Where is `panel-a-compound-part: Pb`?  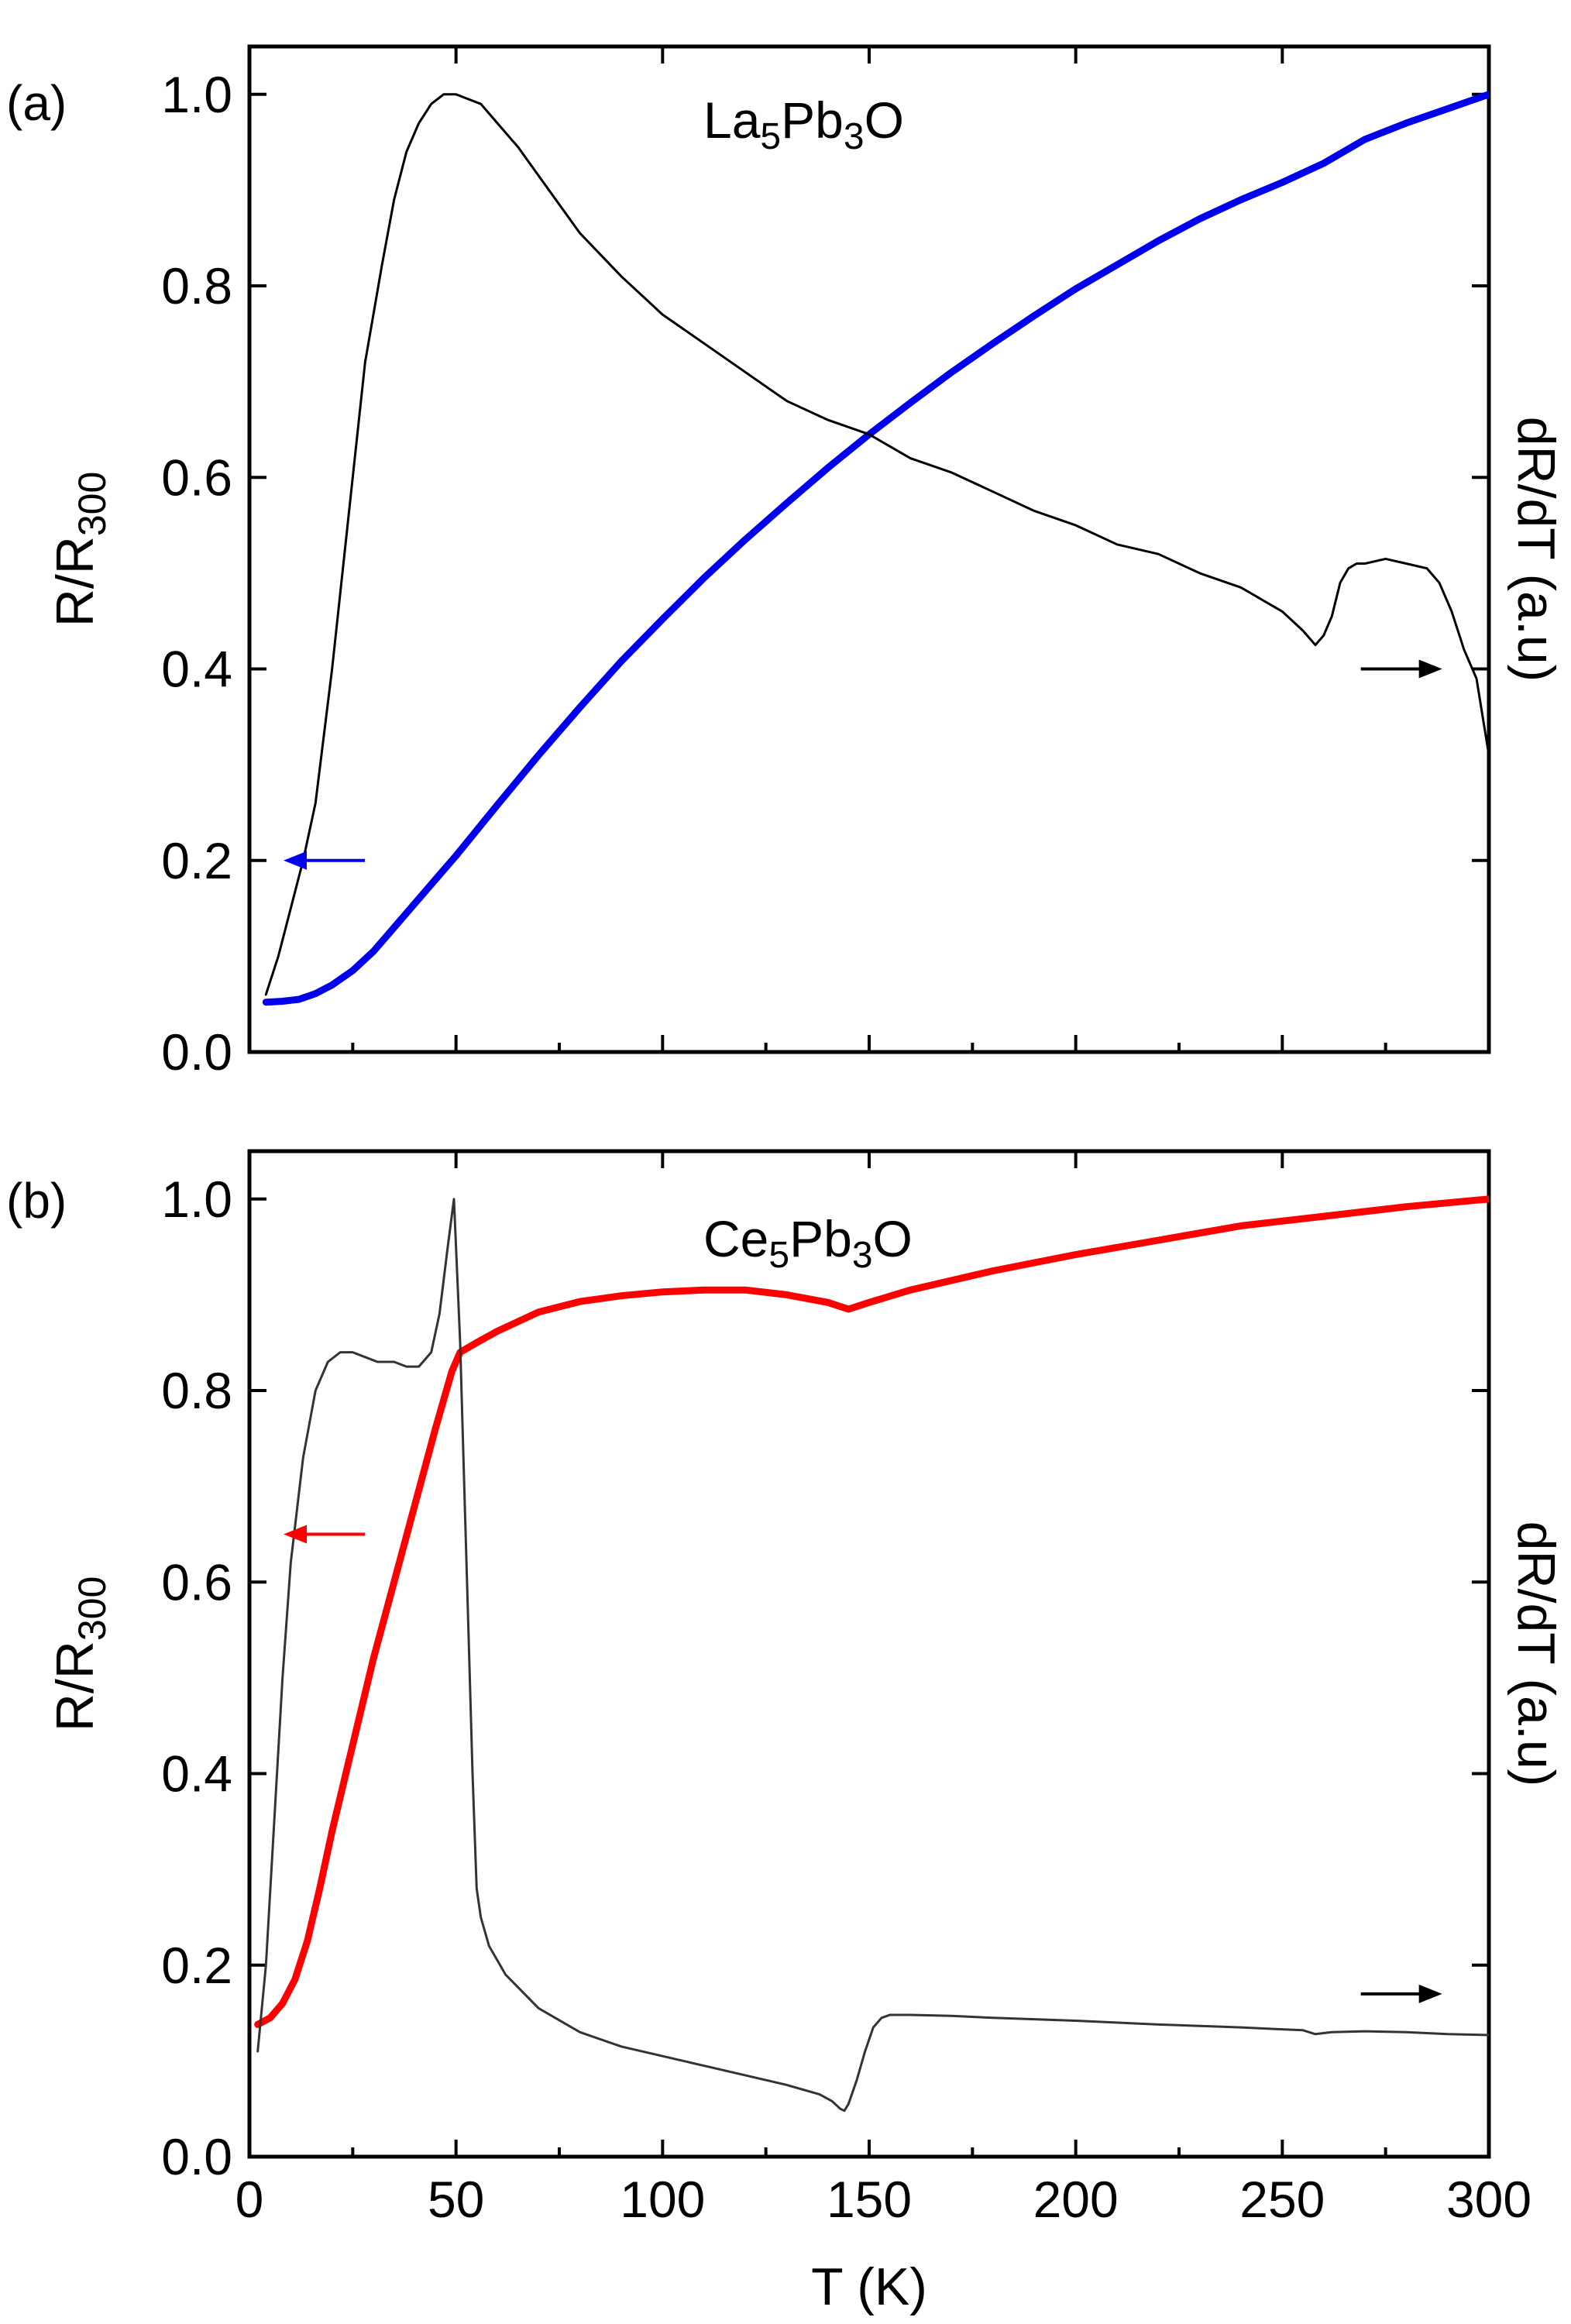
panel-a-compound-part: Pb is located at coordinates (813, 120).